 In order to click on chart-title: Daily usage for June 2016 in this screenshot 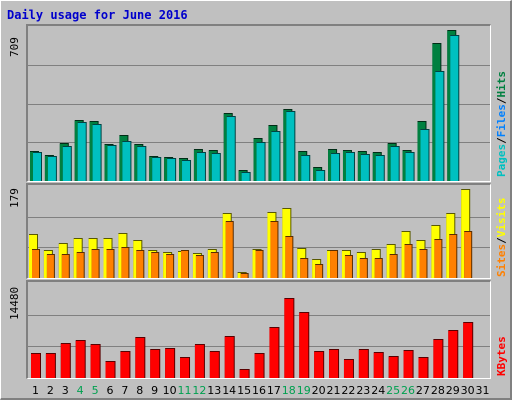, I will do `click(97, 15)`.